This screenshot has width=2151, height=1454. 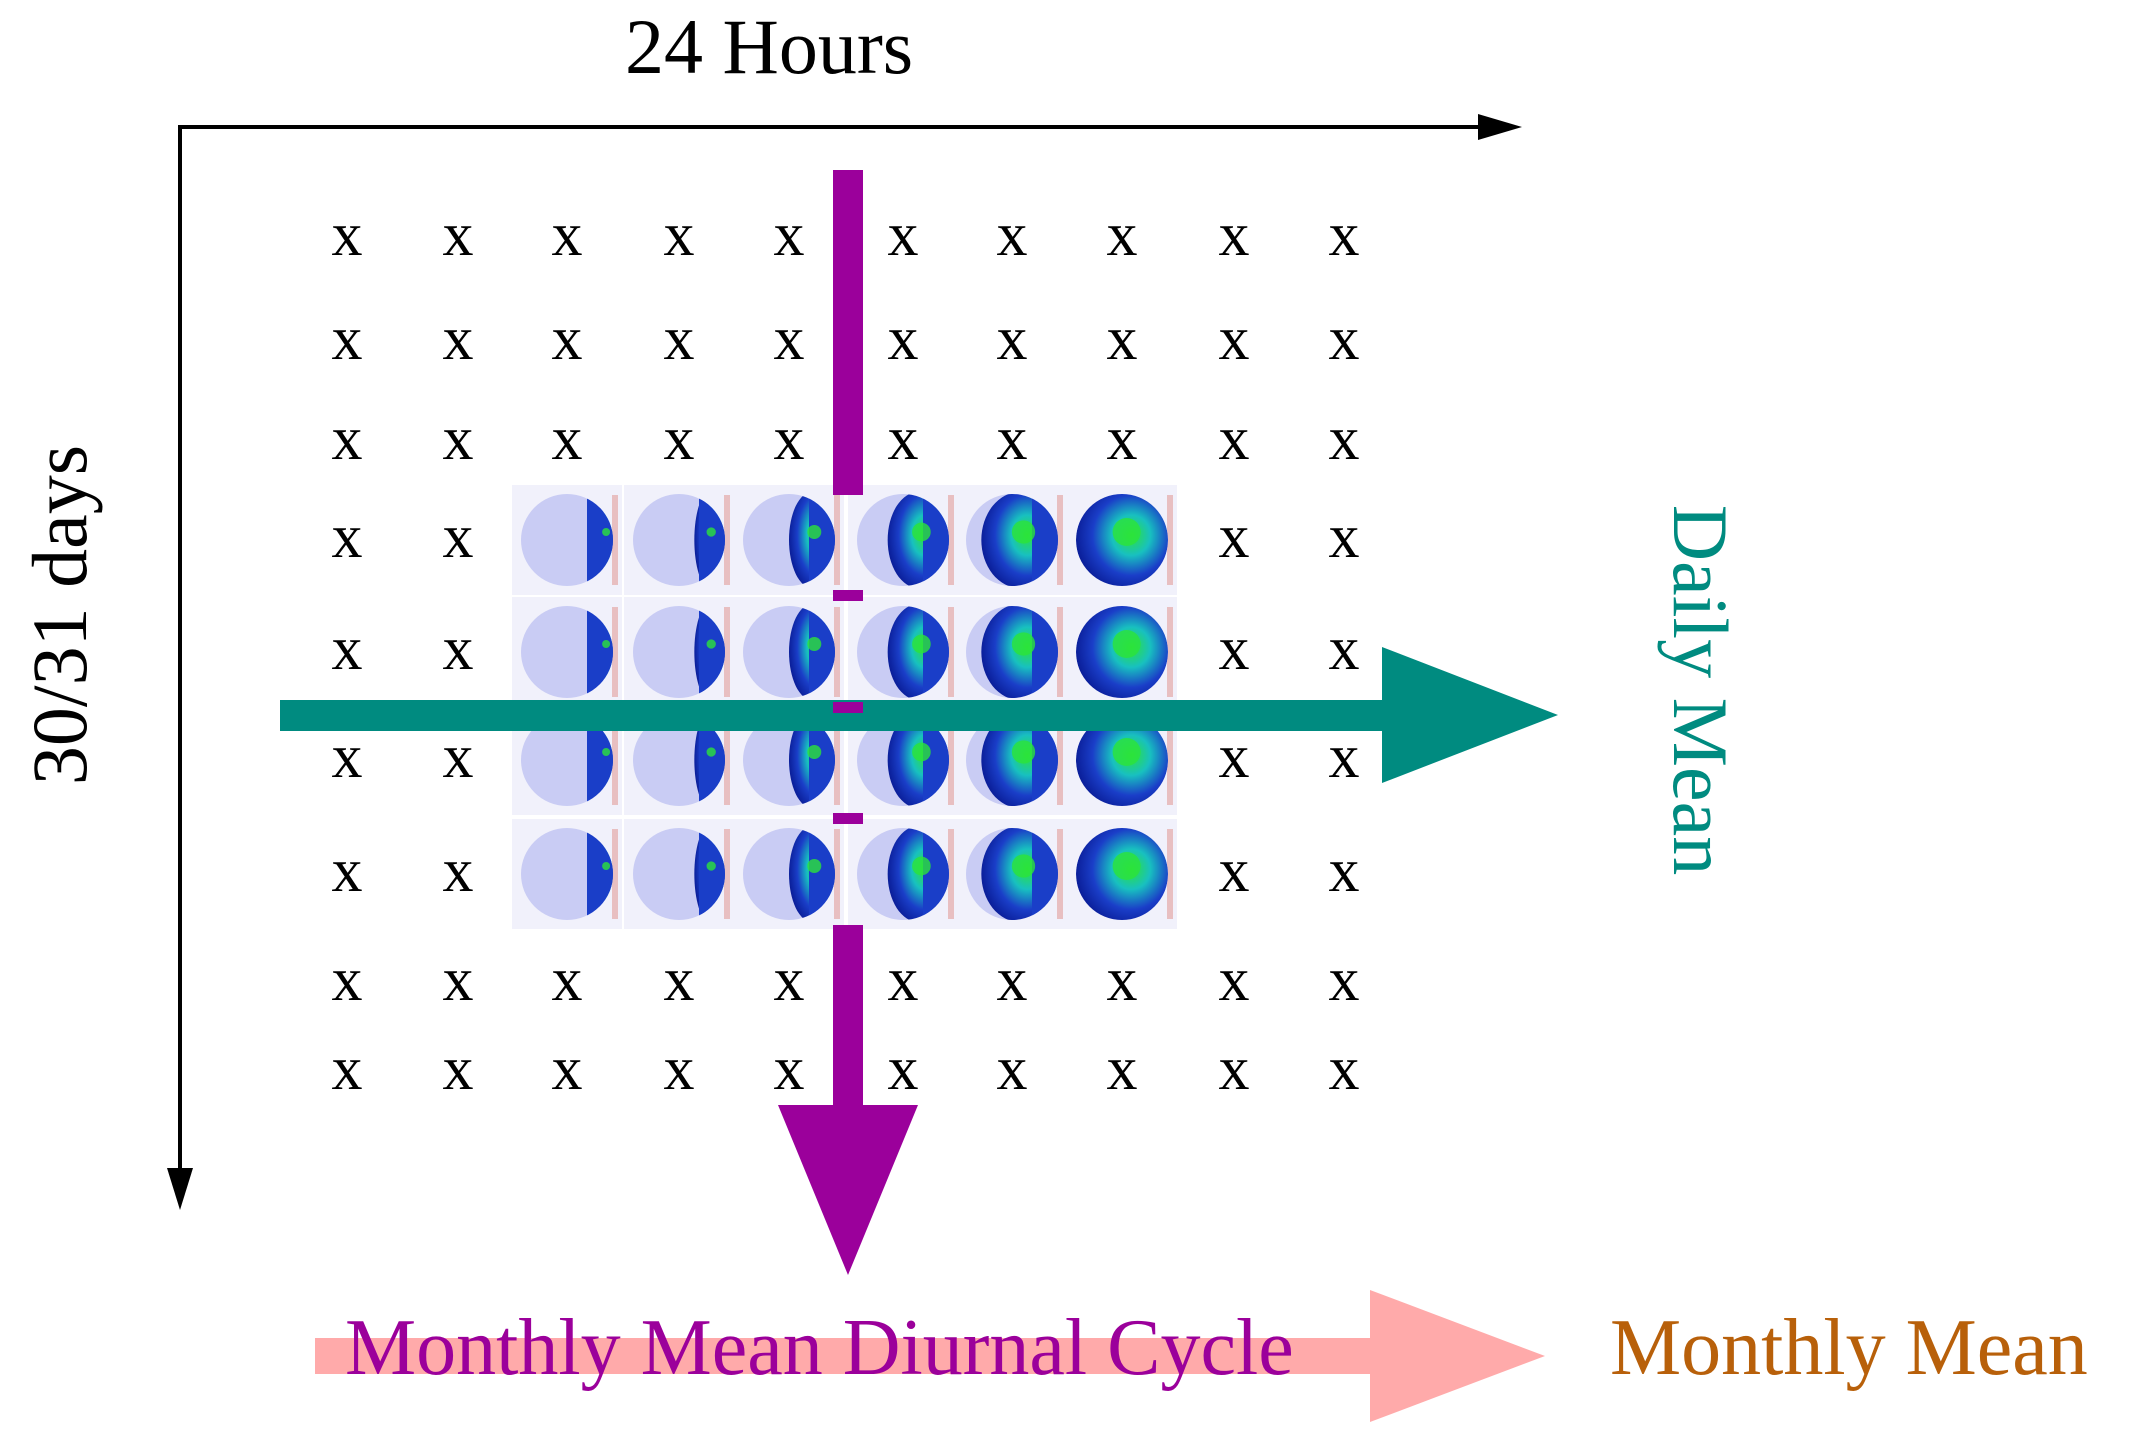 I want to click on monthly-mean-arrow, so click(x=930, y=1356).